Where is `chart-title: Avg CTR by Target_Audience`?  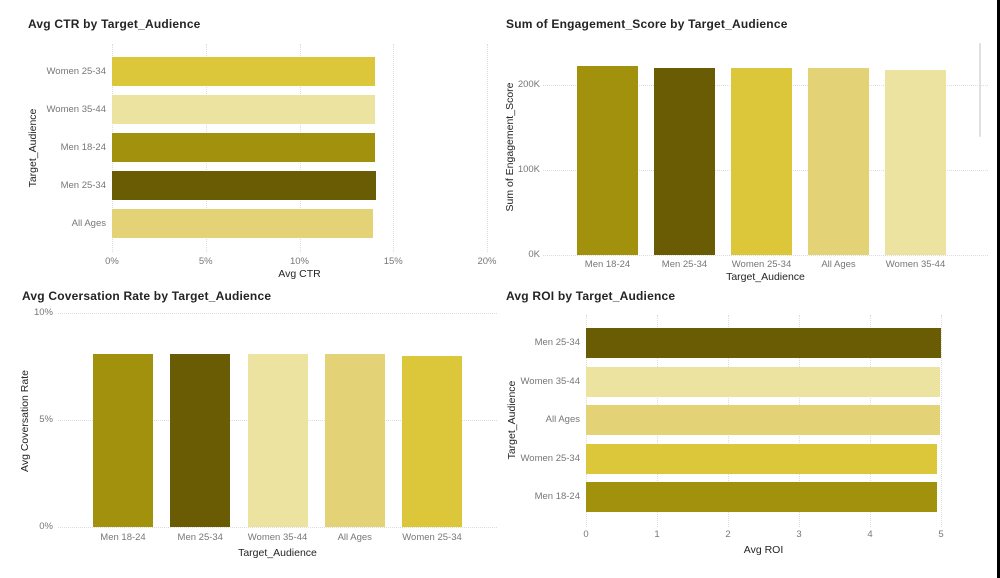
chart-title: Avg CTR by Target_Audience is located at coordinates (114, 24).